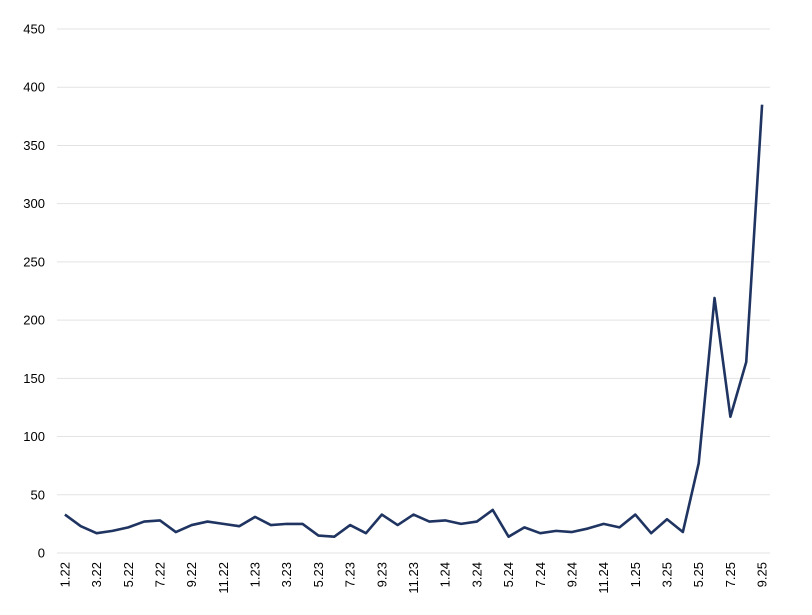 This screenshot has width=812, height=615. What do you see at coordinates (762, 574) in the screenshot?
I see `x-tick-label: 9.25` at bounding box center [762, 574].